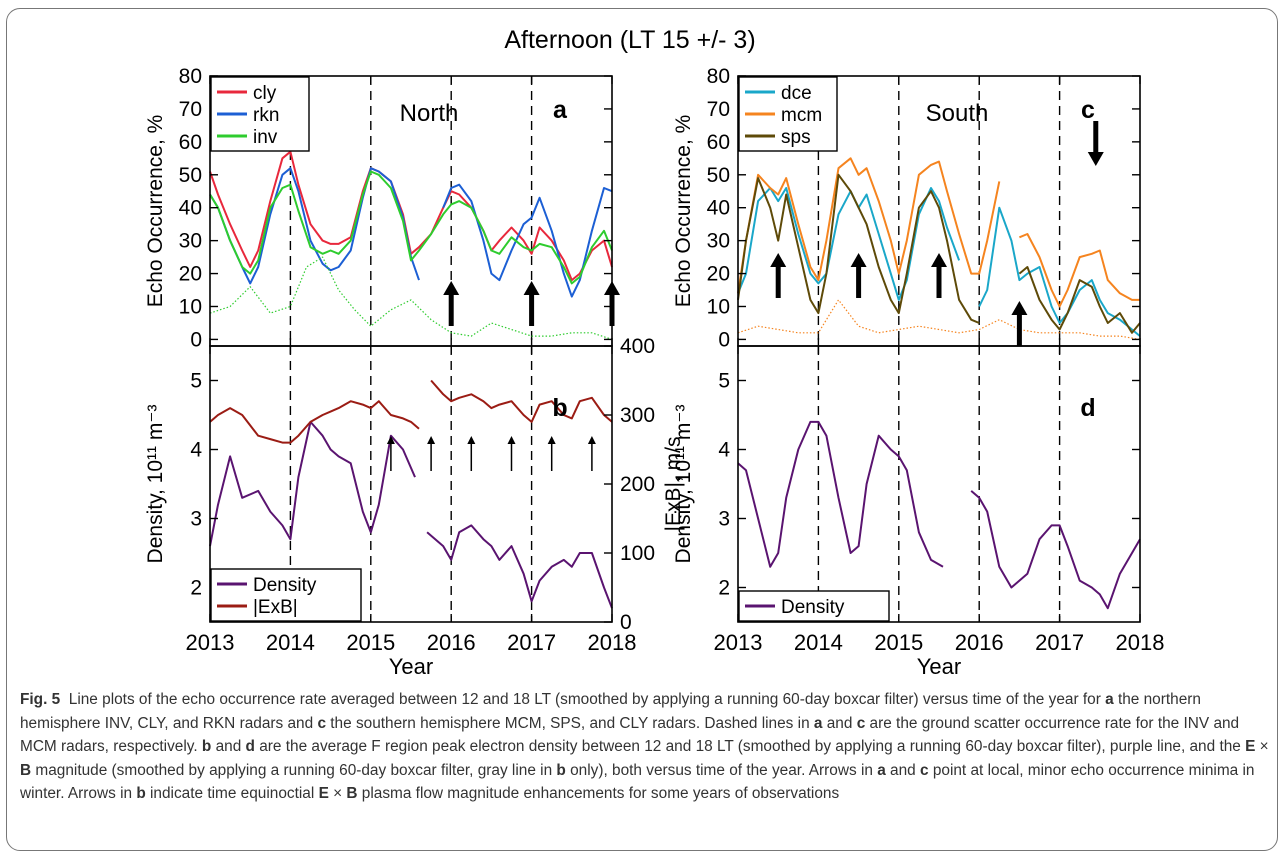 Image resolution: width=1285 pixels, height=858 pixels. I want to click on panel-label: b, so click(559, 408).